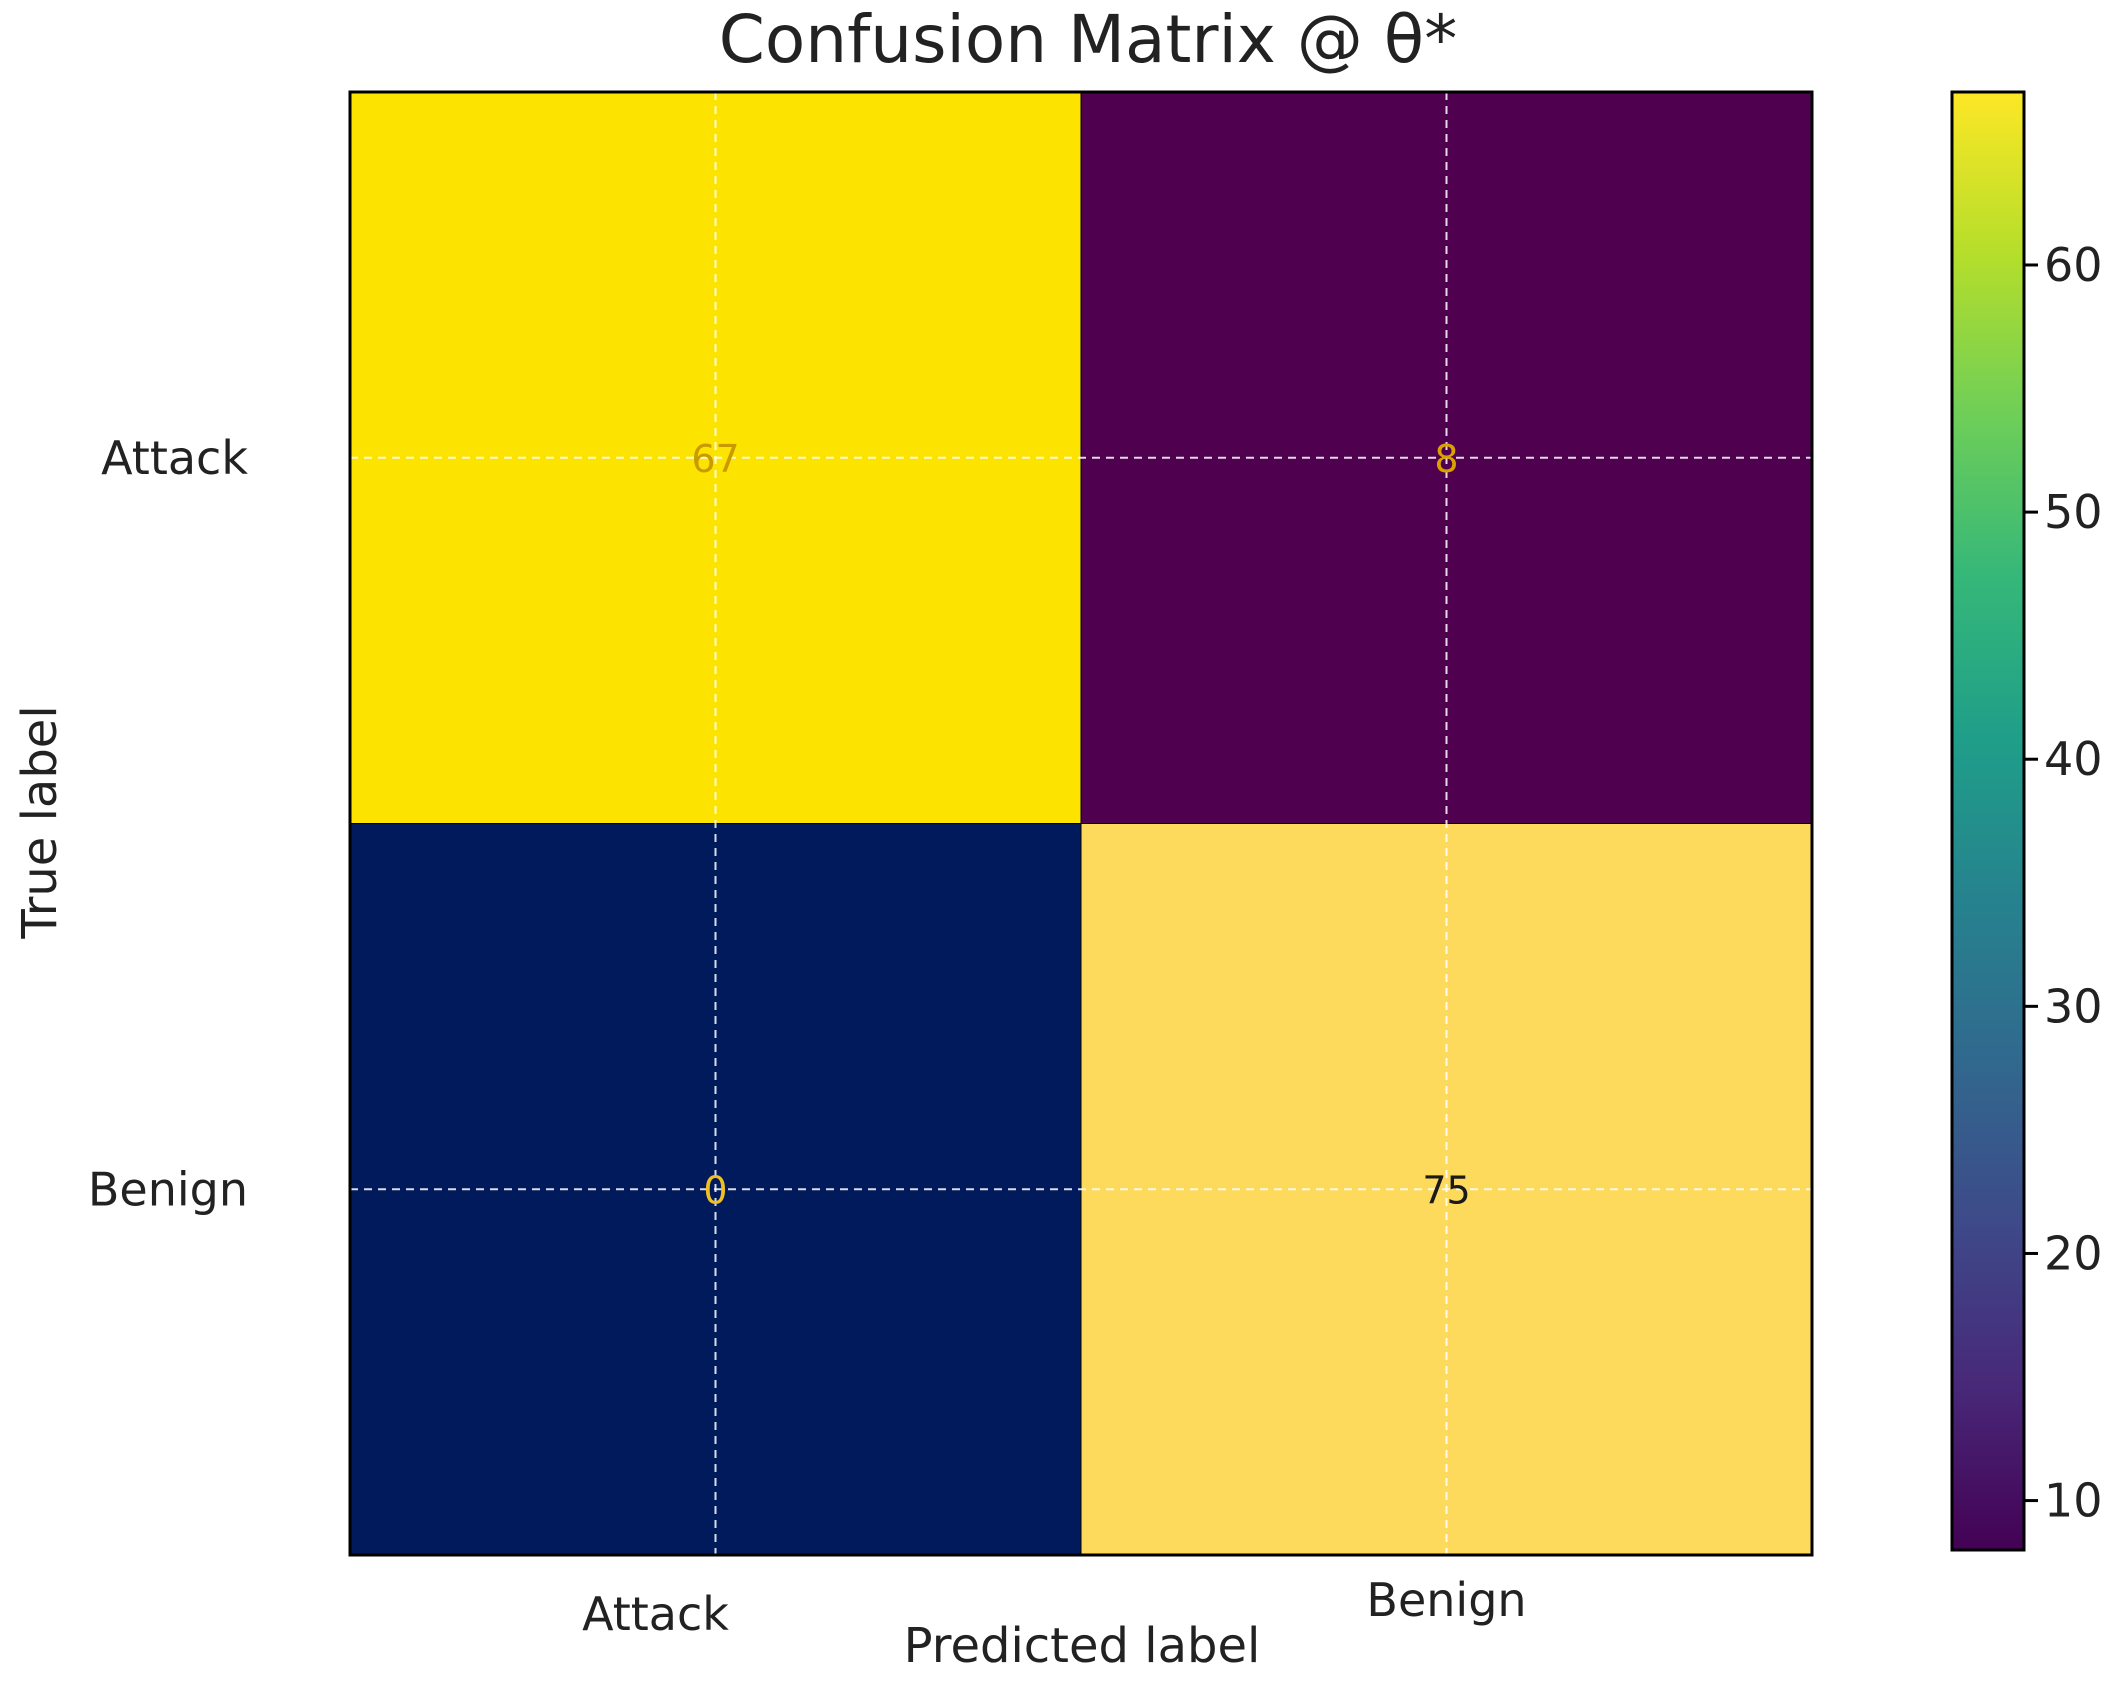 The image size is (2111, 1691). What do you see at coordinates (168, 1189) in the screenshot?
I see `y-tick-label: Benign` at bounding box center [168, 1189].